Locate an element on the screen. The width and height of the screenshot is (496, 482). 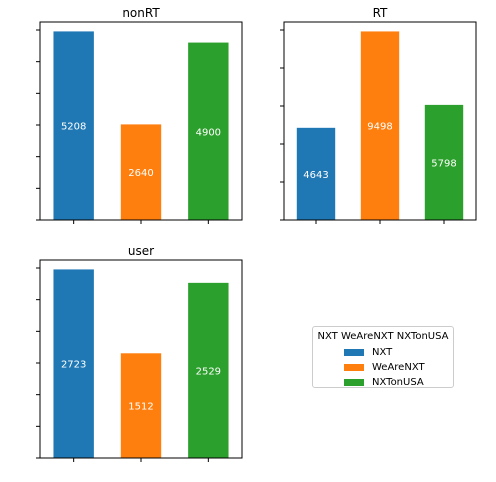
bar-value-label: 1512 is located at coordinates (140, 407).